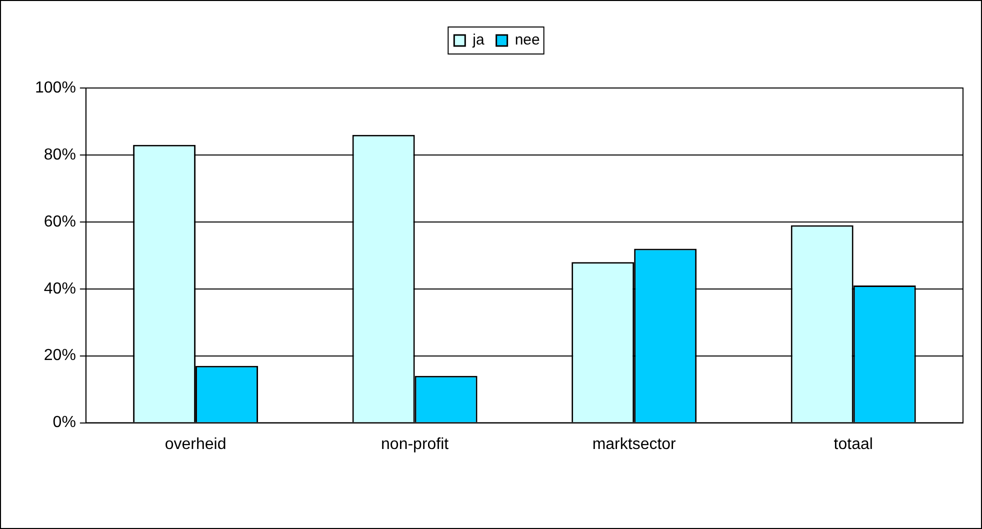  Describe the element at coordinates (195, 444) in the screenshot. I see `x-tick-label: overheid` at that location.